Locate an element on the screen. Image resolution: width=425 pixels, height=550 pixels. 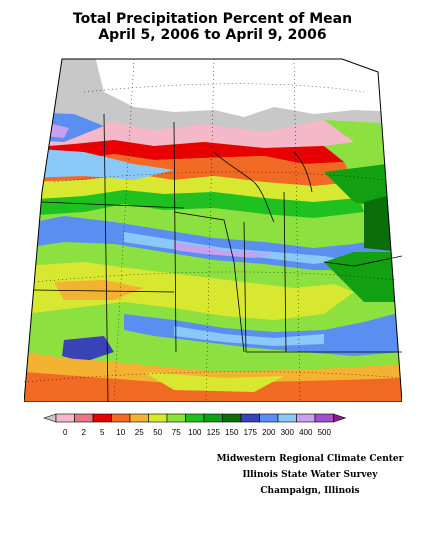
credit-location: Champaign, Illinois is located at coordinates (310, 491).